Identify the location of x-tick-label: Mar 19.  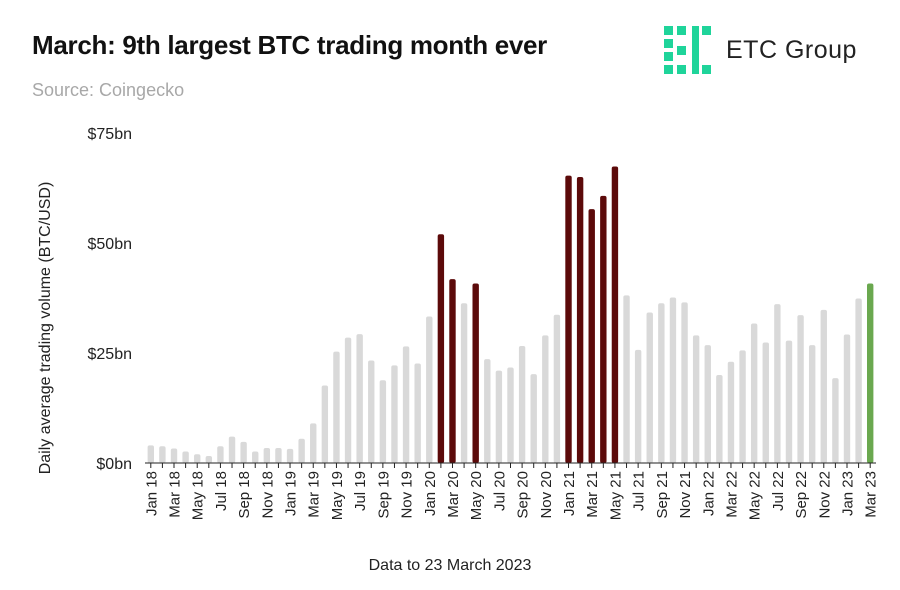
(314, 494).